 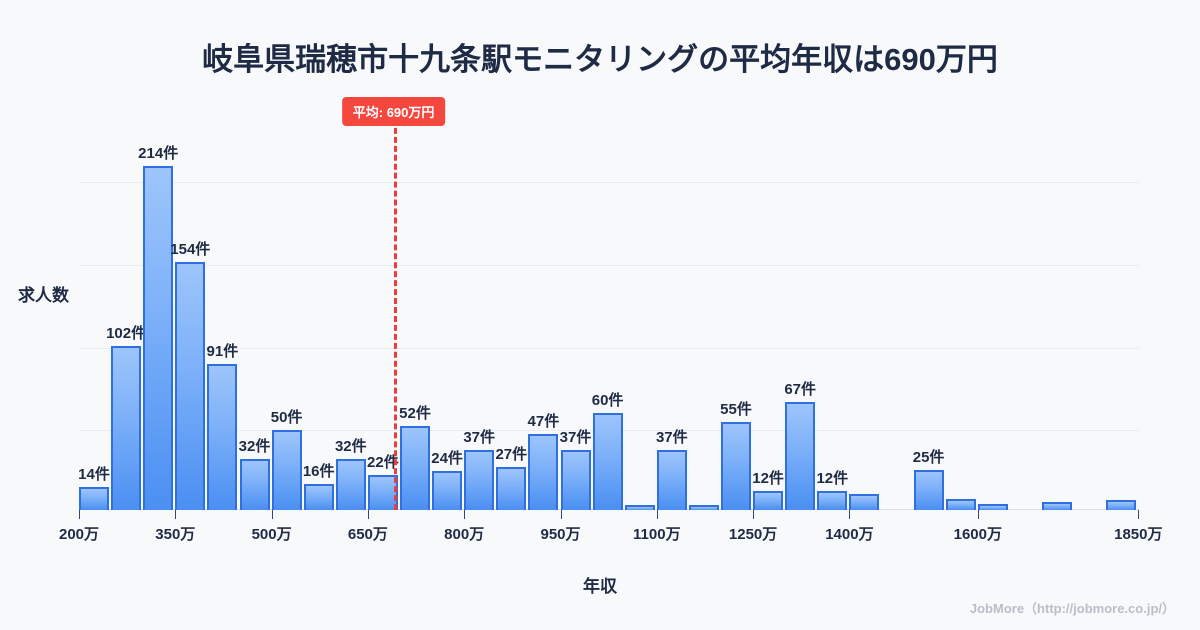 I want to click on source-credit: JobMore（http://jobmore.co.jp/）, so click(x=1072, y=608).